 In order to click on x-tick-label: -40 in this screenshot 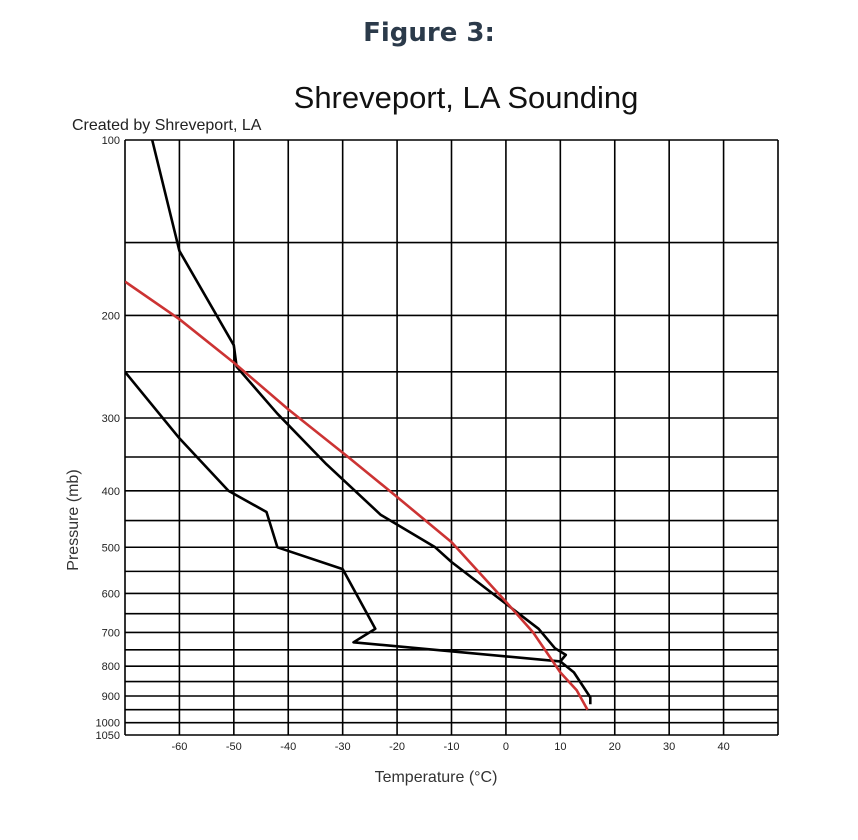, I will do `click(288, 747)`.